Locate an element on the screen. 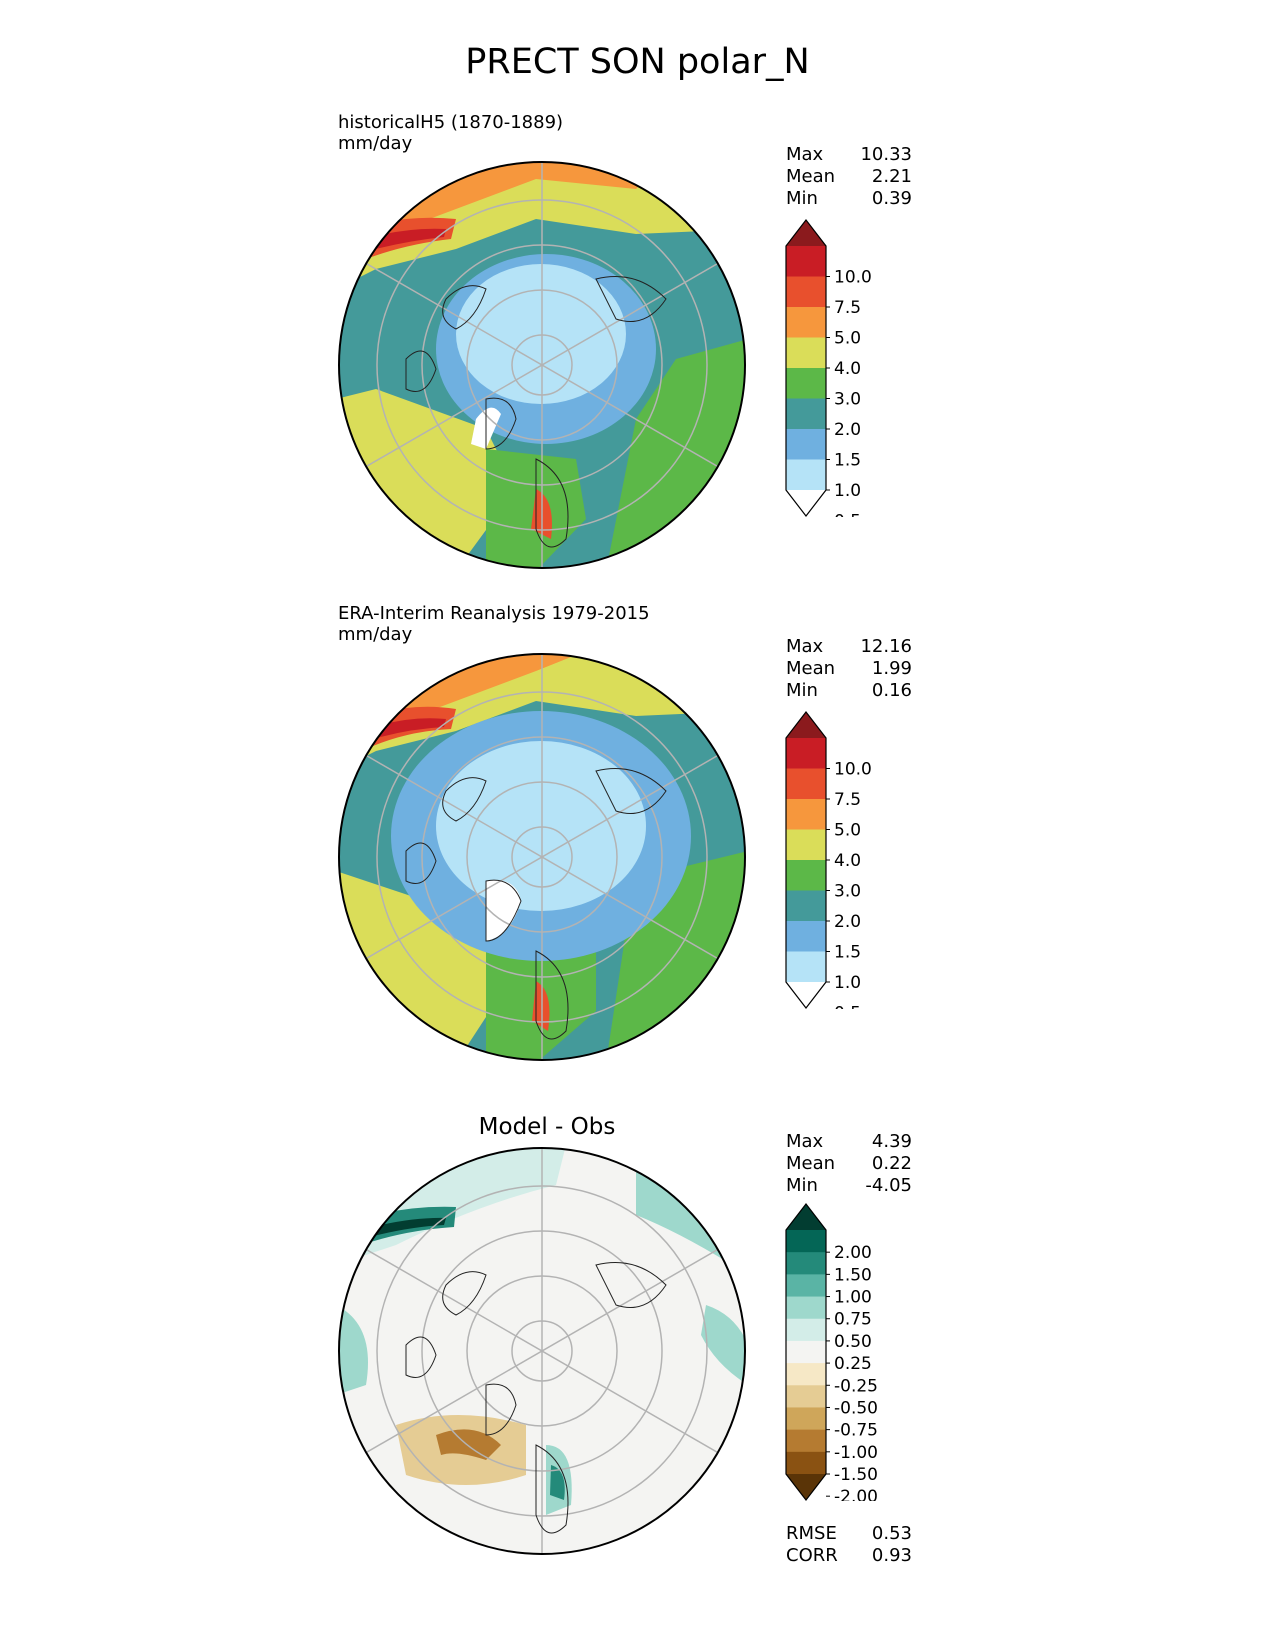  panel-3-stat-max: Max 4.39 is located at coordinates (849, 1141).